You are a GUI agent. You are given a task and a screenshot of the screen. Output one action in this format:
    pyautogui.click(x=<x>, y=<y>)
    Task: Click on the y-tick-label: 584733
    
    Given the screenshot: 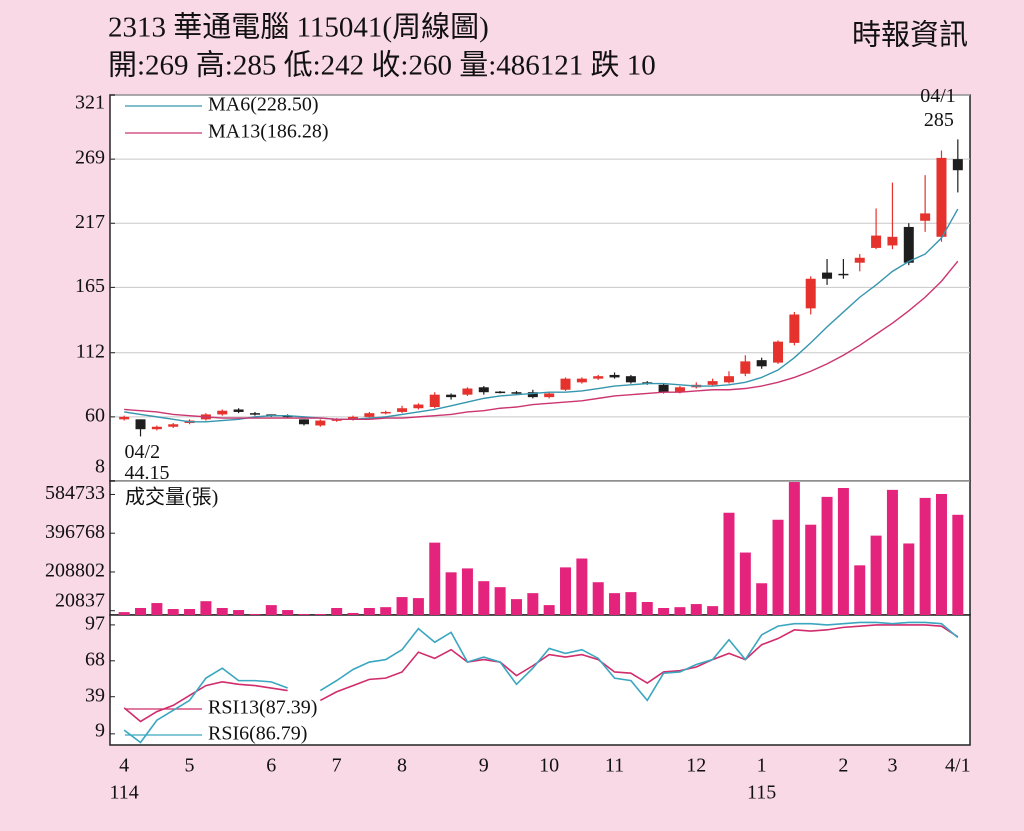 What is the action you would take?
    pyautogui.click(x=75, y=493)
    